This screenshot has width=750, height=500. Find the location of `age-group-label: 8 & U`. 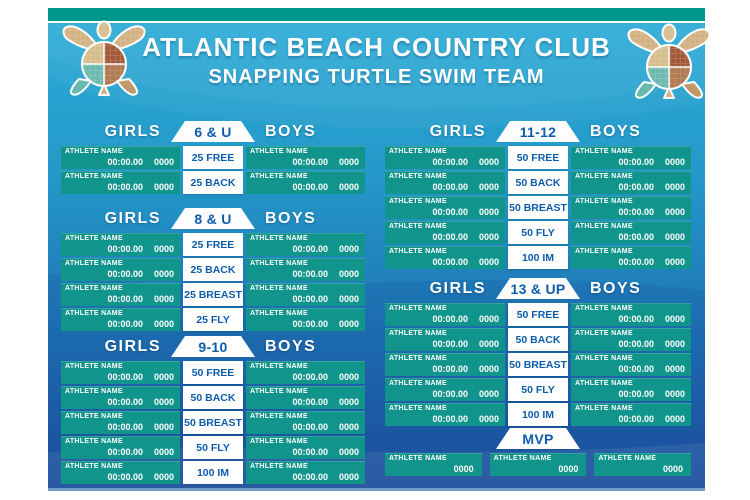

age-group-label: 8 & U is located at coordinates (213, 218).